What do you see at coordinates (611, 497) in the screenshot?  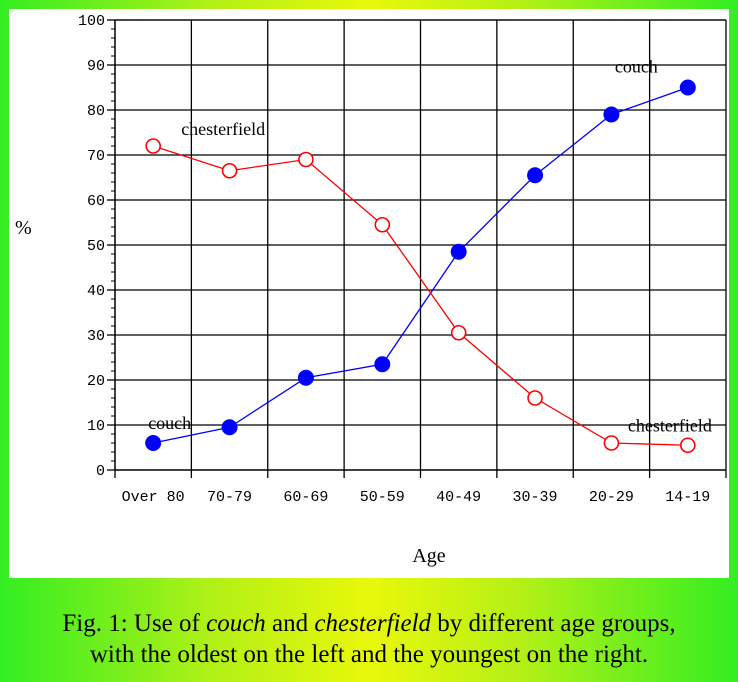 I see `x-tick-label: 20-29` at bounding box center [611, 497].